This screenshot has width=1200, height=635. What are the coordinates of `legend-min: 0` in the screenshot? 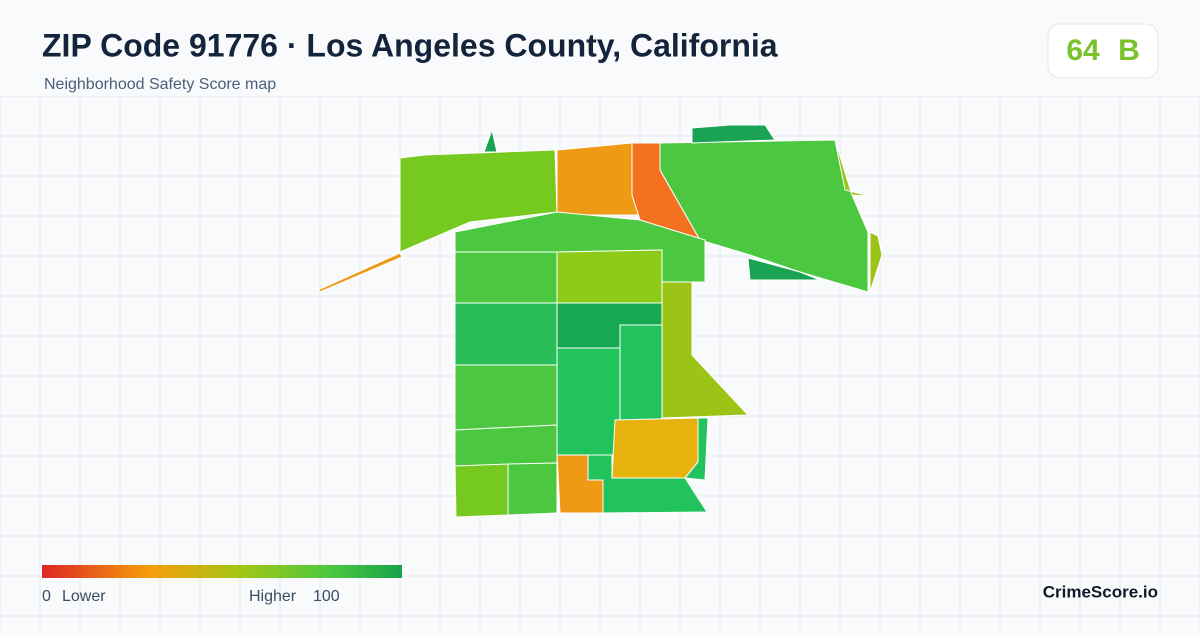 It's located at (46, 596).